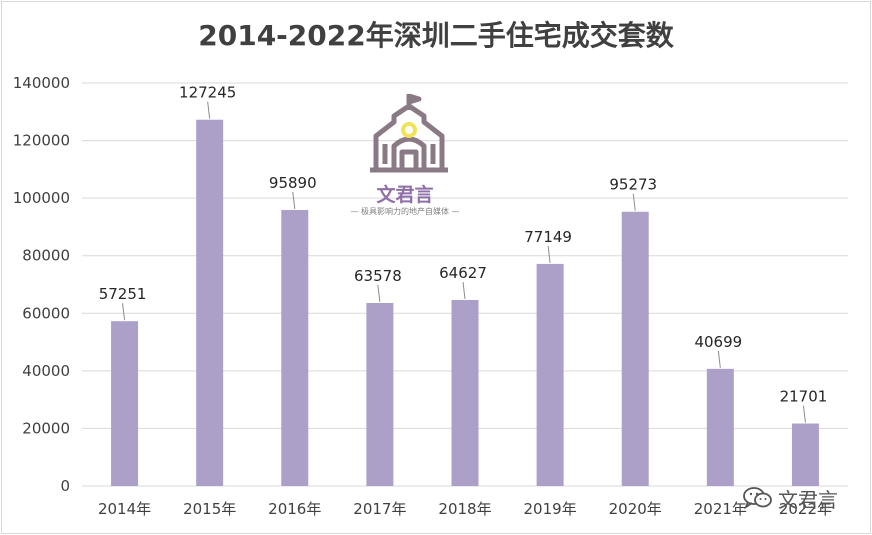 The height and width of the screenshot is (535, 872). What do you see at coordinates (405, 195) in the screenshot?
I see `brand-name: 文君言` at bounding box center [405, 195].